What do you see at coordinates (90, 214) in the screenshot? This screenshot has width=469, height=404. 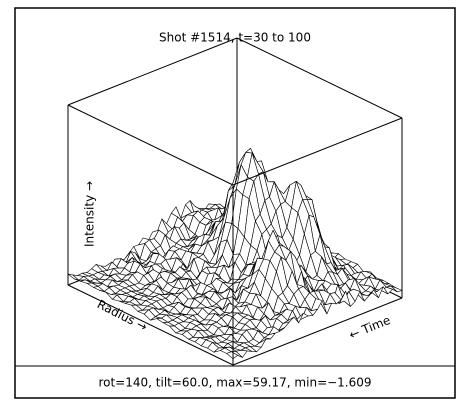 I see `z-axis-label: Intensity →` at bounding box center [90, 214].